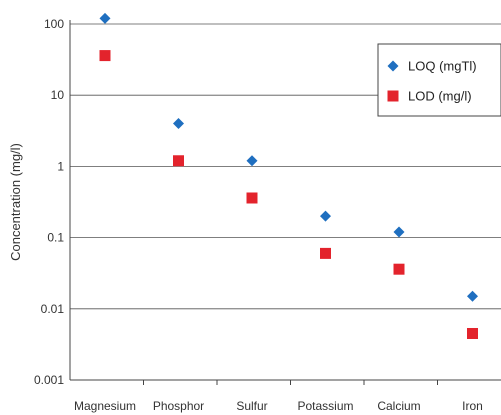 The width and height of the screenshot is (501, 415). I want to click on legend-lod-marker, so click(393, 96).